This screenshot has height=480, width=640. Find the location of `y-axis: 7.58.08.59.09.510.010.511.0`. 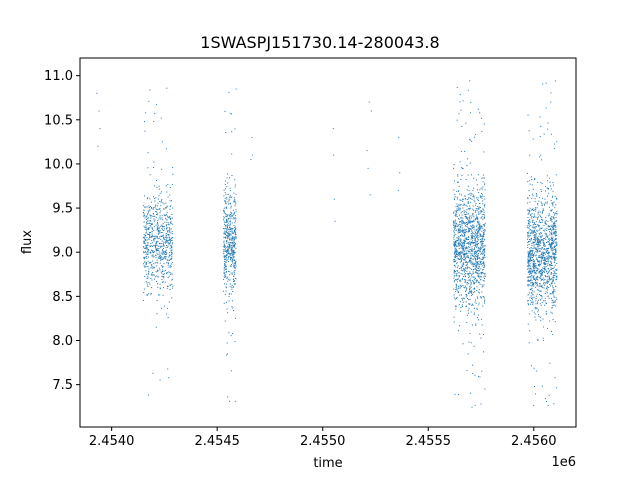

y-axis: 7.58.08.59.09.510.010.511.0 is located at coordinates (62, 231).